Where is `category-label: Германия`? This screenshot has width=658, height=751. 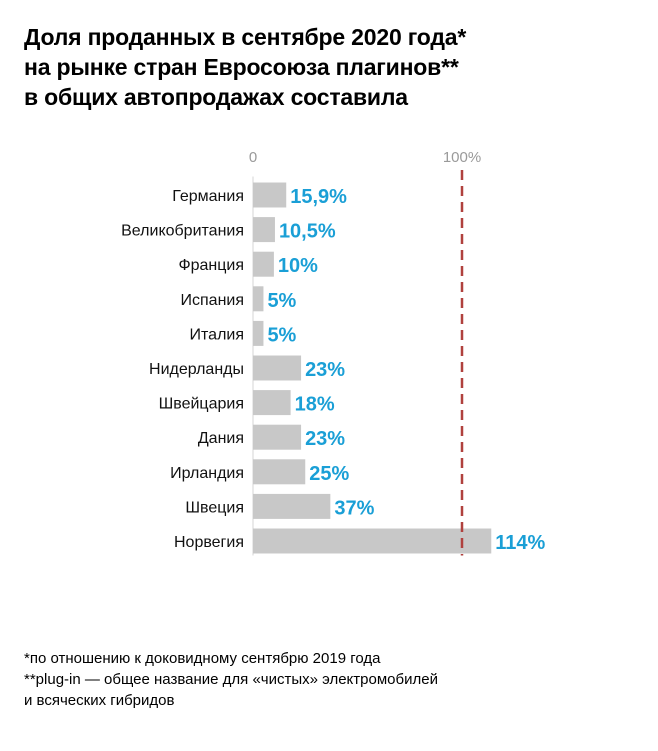 category-label: Германия is located at coordinates (208, 196).